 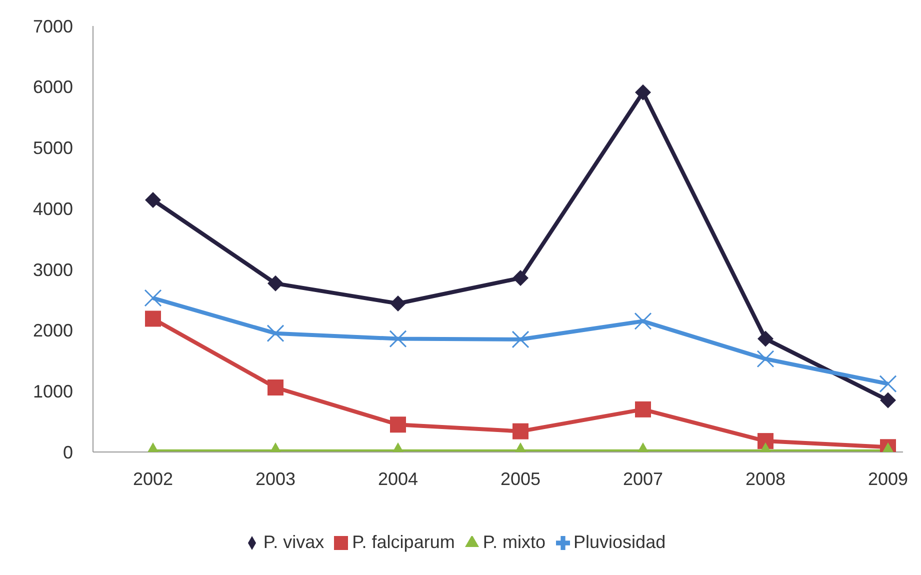 I want to click on x-tick-label: 2005, so click(x=520, y=478).